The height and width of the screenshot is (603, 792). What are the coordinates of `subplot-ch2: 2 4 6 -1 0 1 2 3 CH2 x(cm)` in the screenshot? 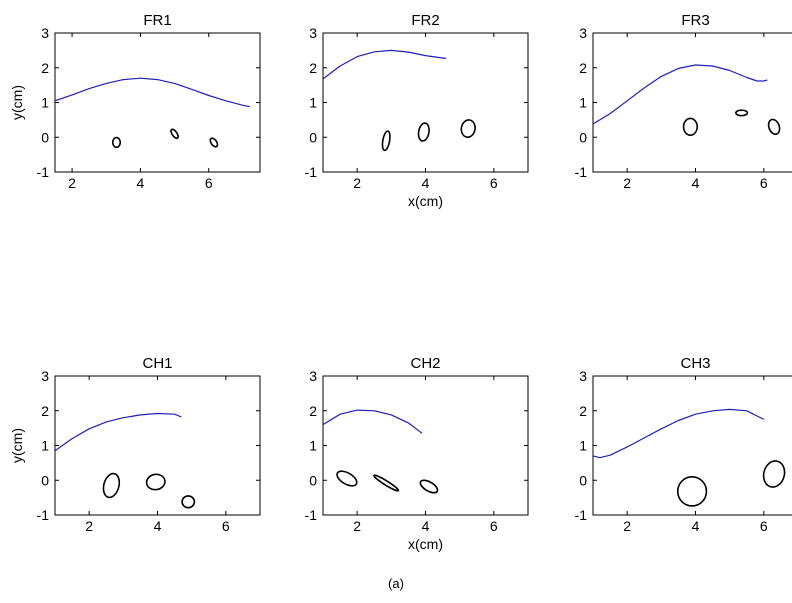 It's located at (416, 453).